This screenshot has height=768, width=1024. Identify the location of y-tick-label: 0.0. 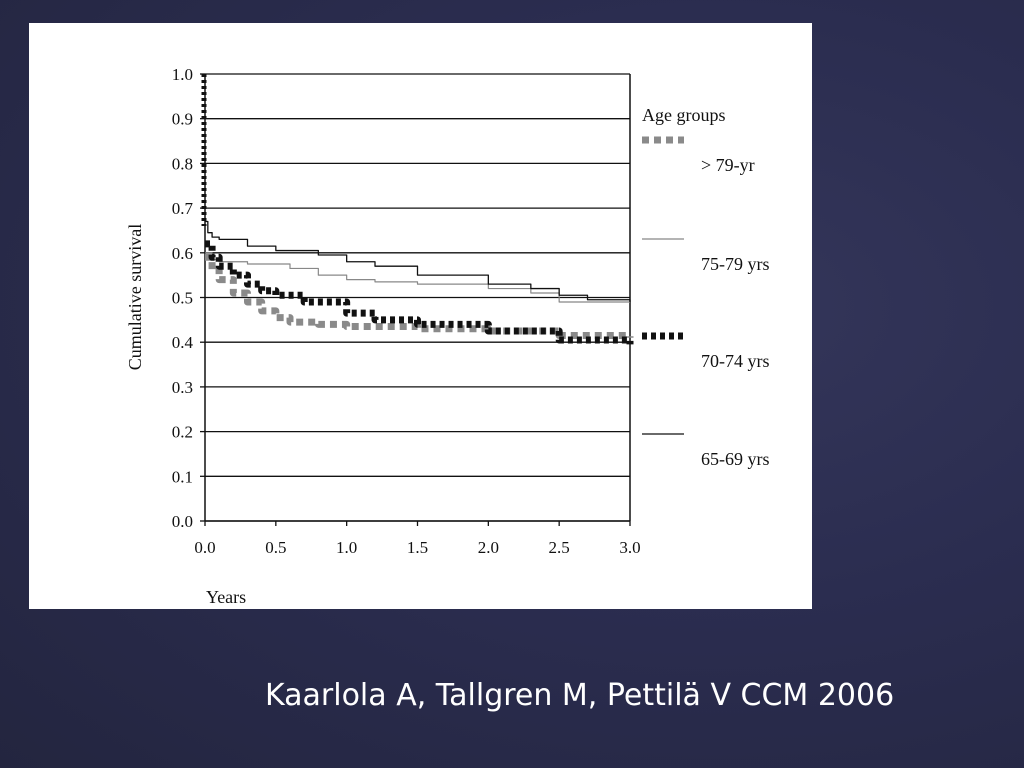
(182, 521).